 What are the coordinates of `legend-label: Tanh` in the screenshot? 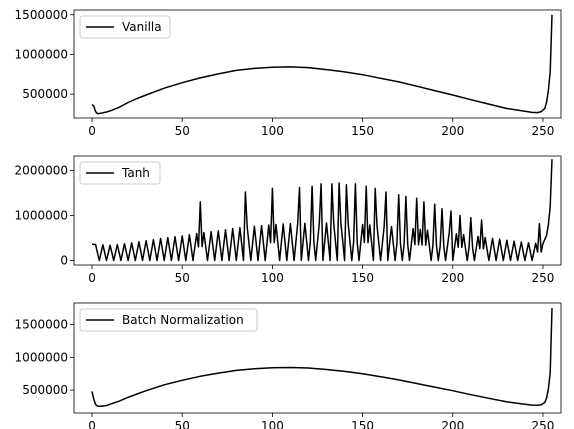 It's located at (135, 173).